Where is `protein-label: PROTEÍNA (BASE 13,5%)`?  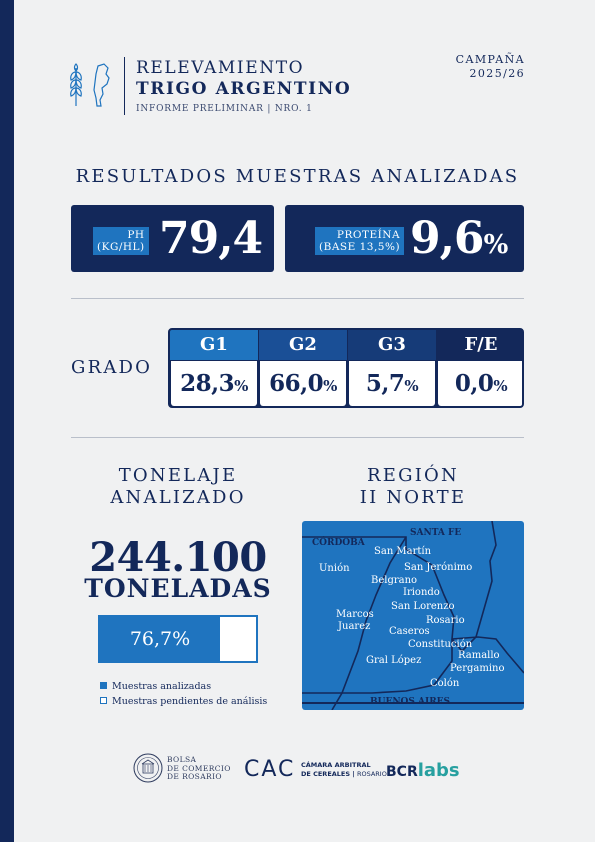
protein-label: PROTEÍNA (BASE 13,5%) is located at coordinates (360, 241).